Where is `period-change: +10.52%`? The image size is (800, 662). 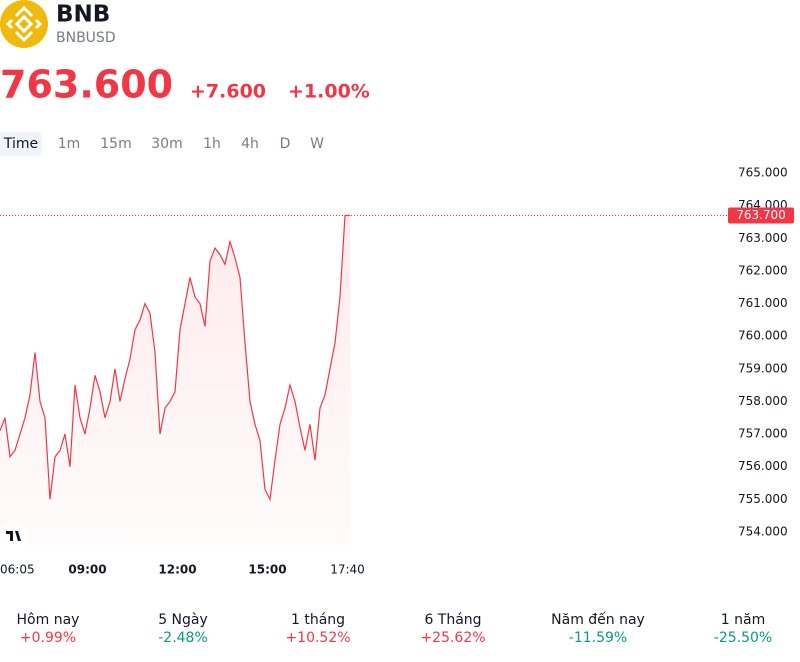 period-change: +10.52% is located at coordinates (317, 638).